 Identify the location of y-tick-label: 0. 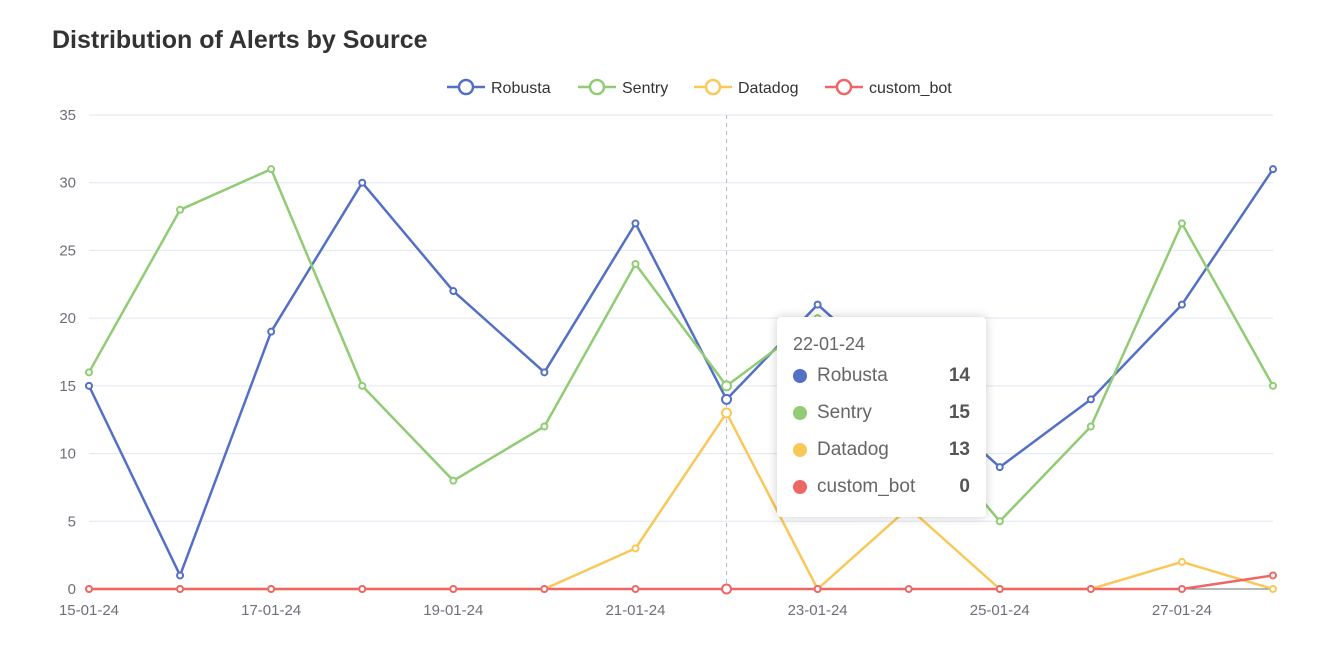
(72, 589).